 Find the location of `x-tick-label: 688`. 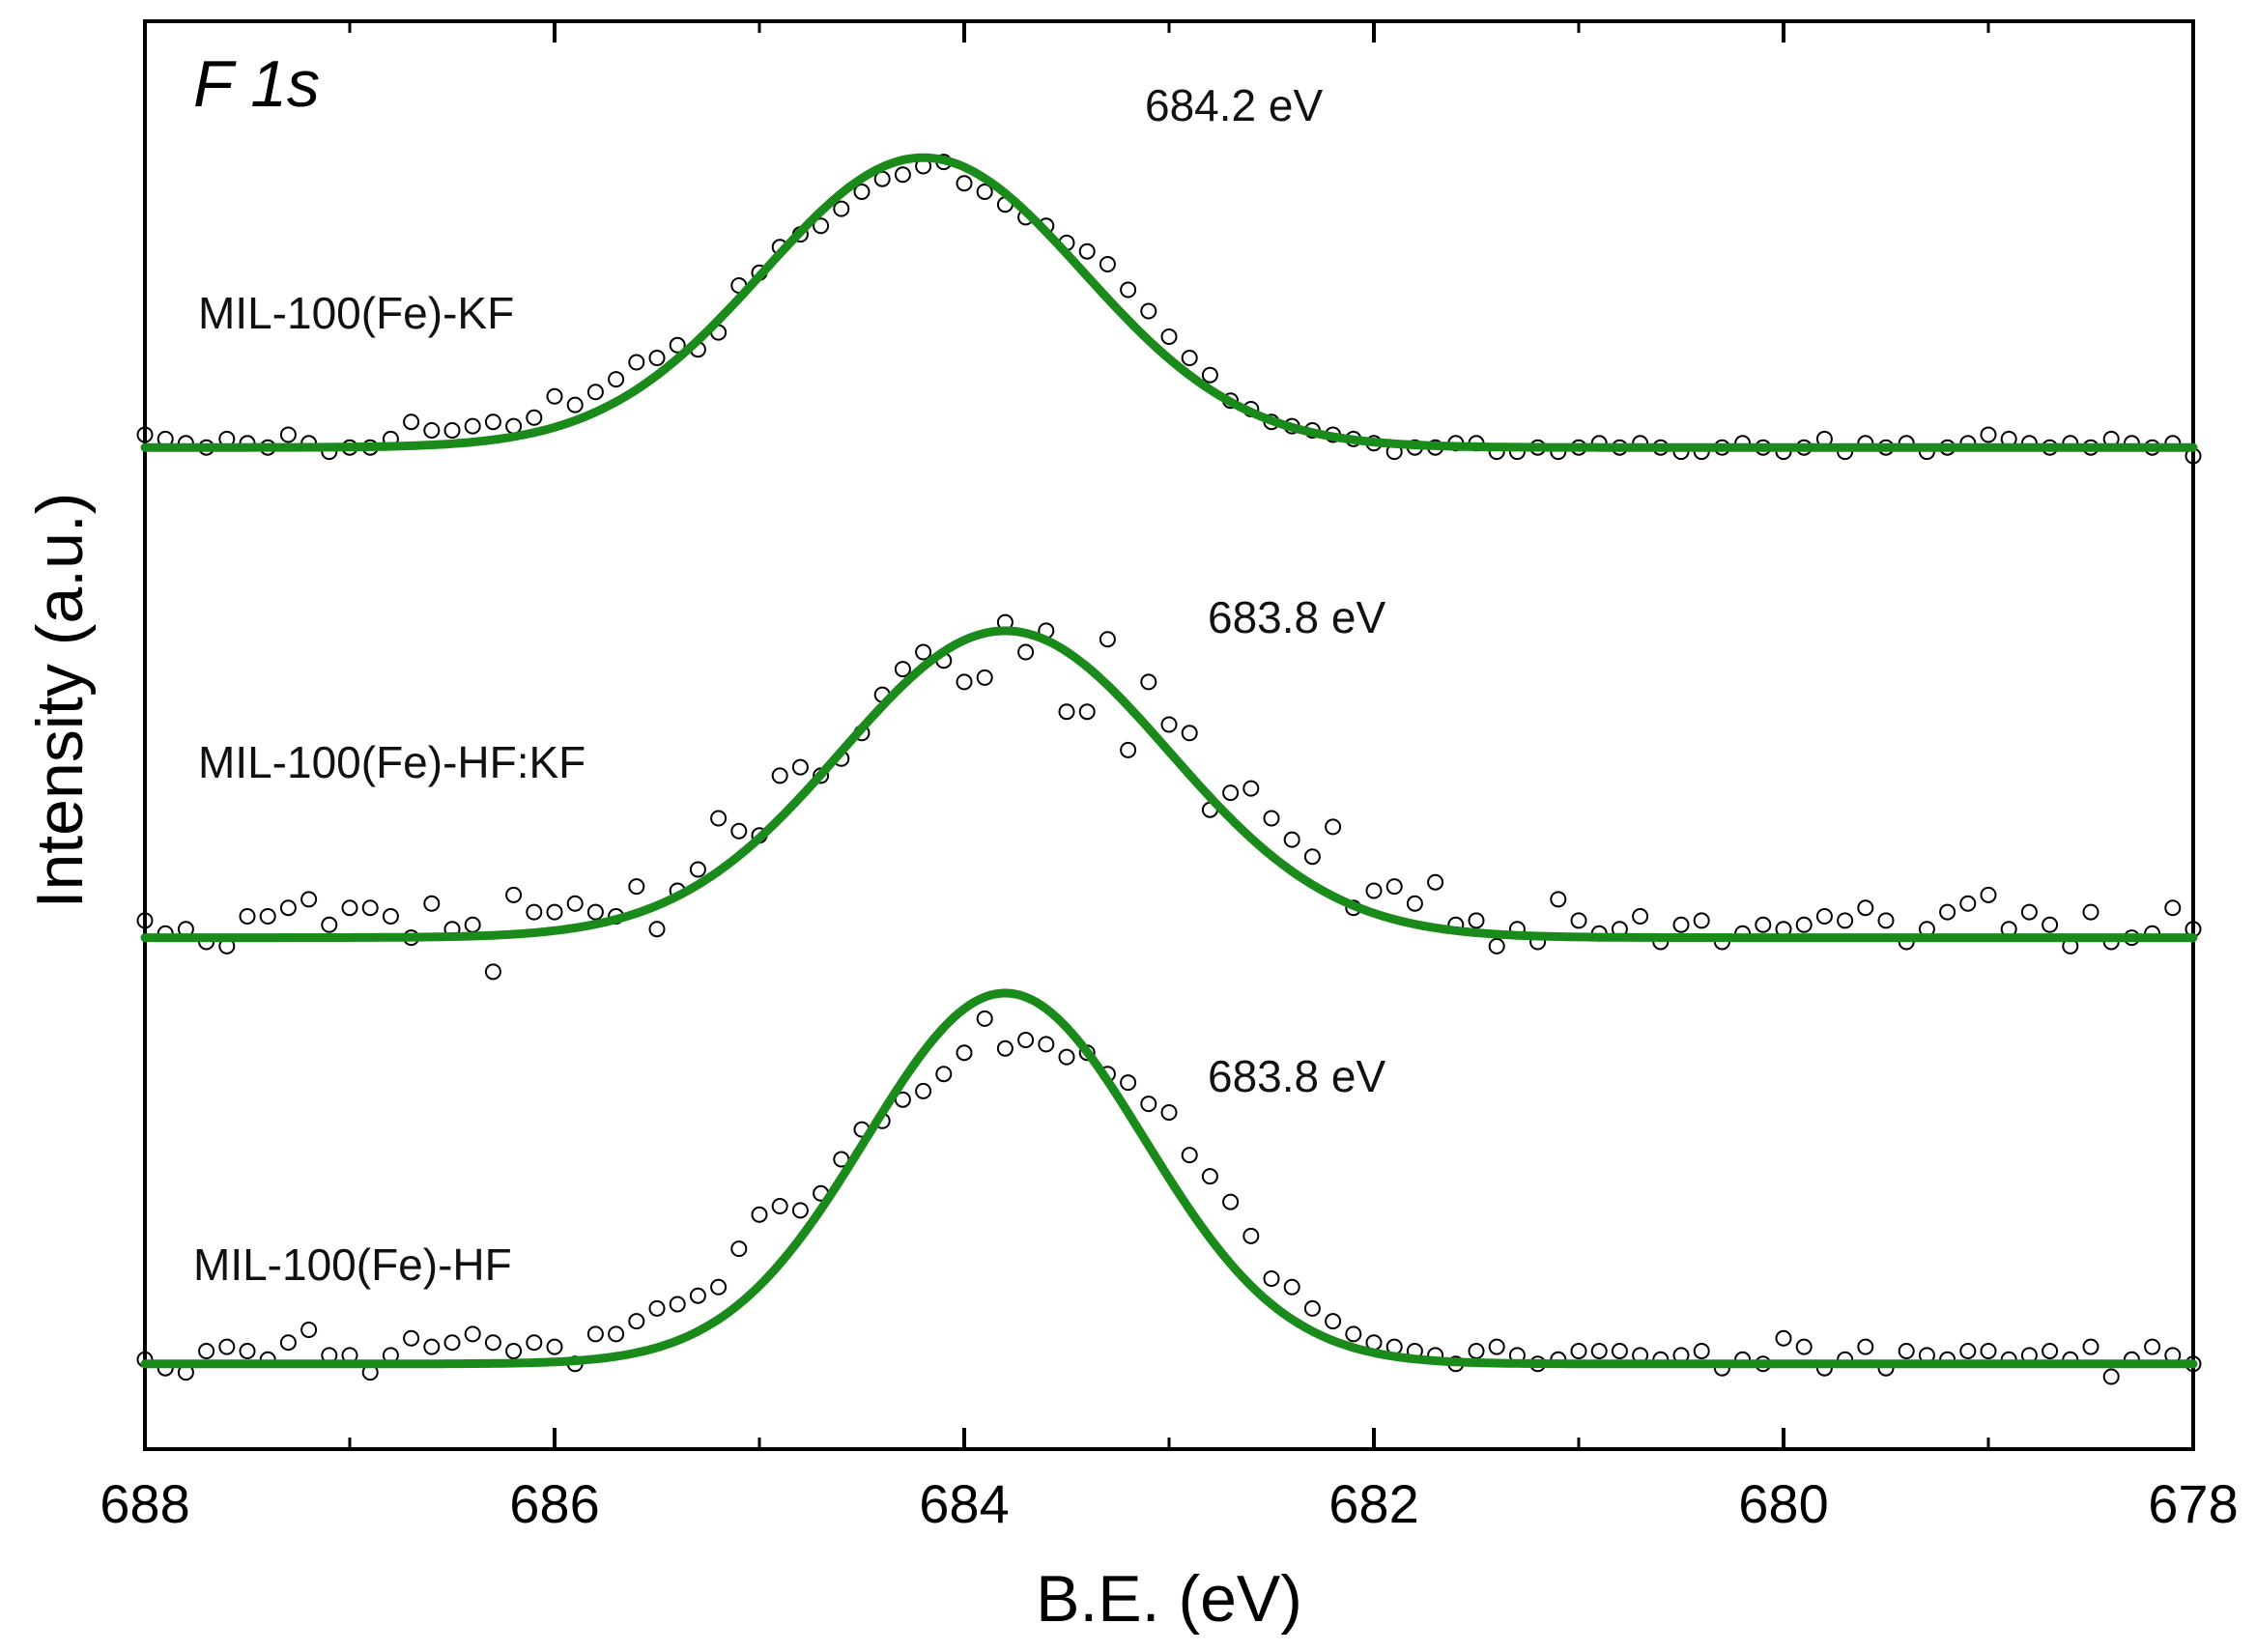

x-tick-label: 688 is located at coordinates (144, 1503).